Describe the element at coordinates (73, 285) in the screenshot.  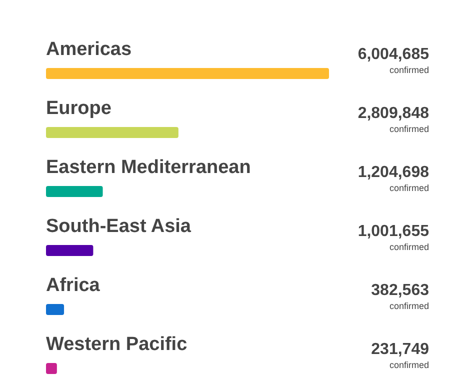
I see `y-tick-label: Africa` at that location.